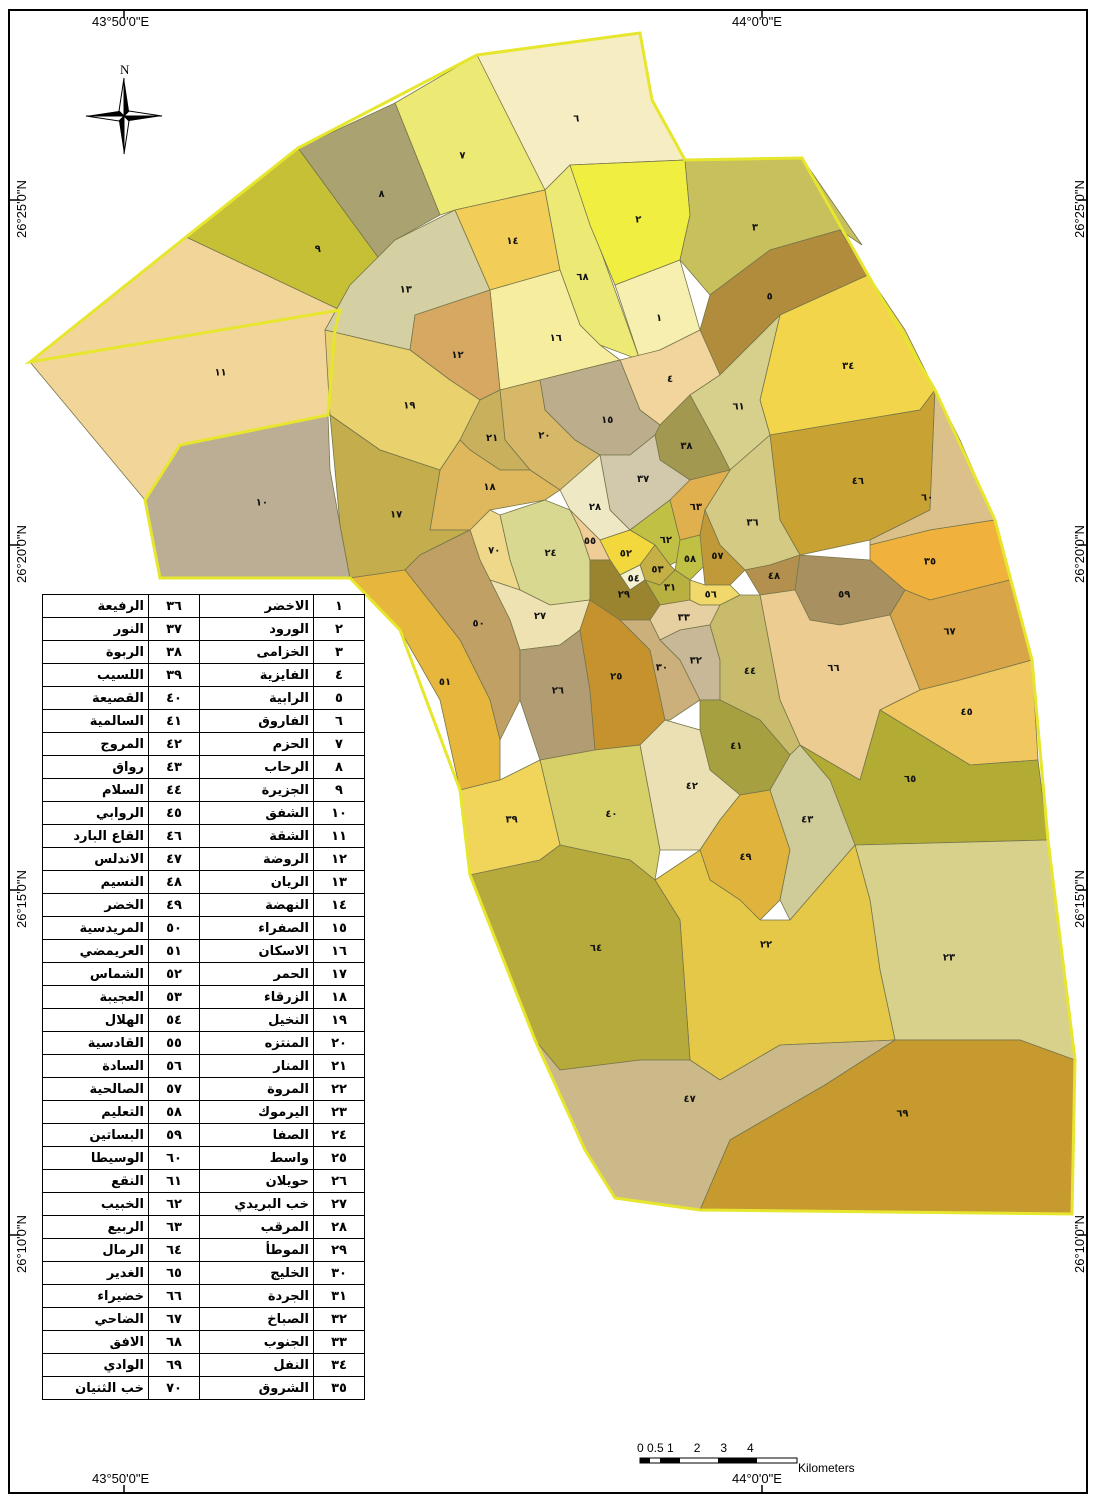 The image size is (1099, 1504). Describe the element at coordinates (339, 1135) in the screenshot. I see `legend-number: ٢٤` at that location.